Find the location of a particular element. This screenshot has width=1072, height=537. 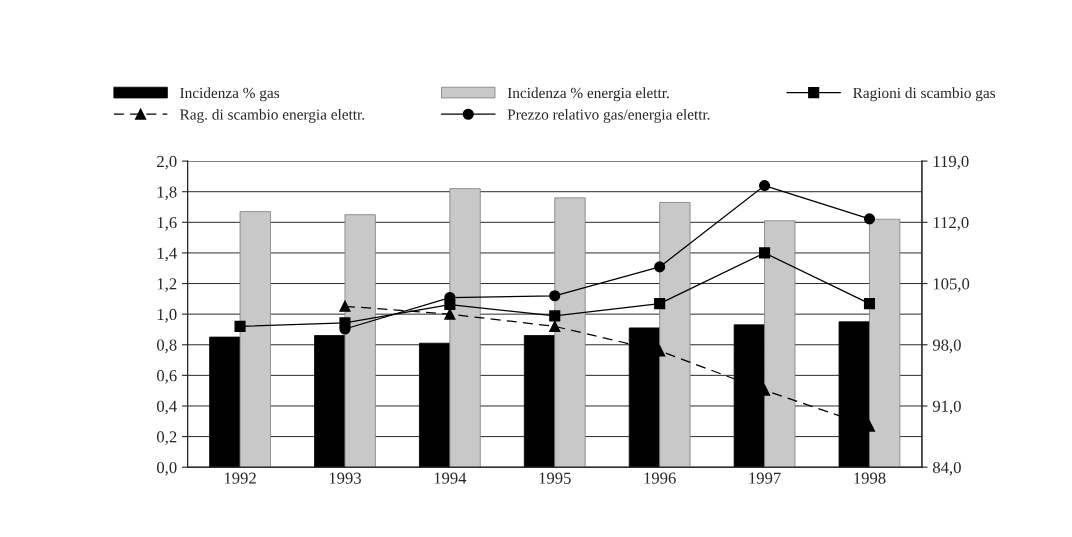

y-tick-label: 1,4 is located at coordinates (167, 254).